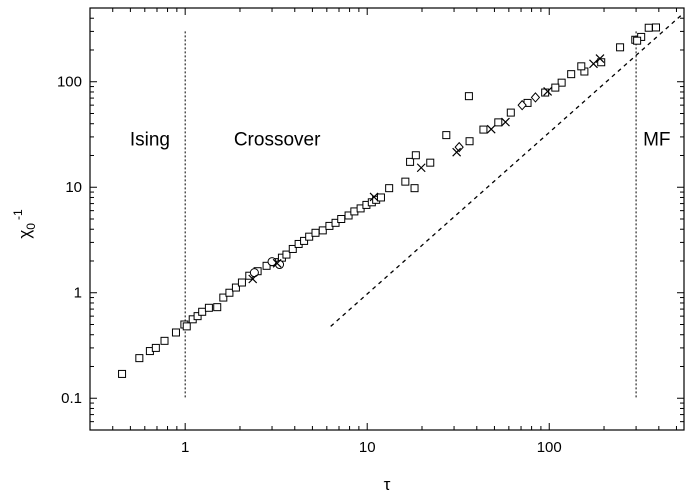 This screenshot has width=690, height=497. Describe the element at coordinates (400, 139) in the screenshot. I see `region-labels: Ising Crossover MF` at that location.